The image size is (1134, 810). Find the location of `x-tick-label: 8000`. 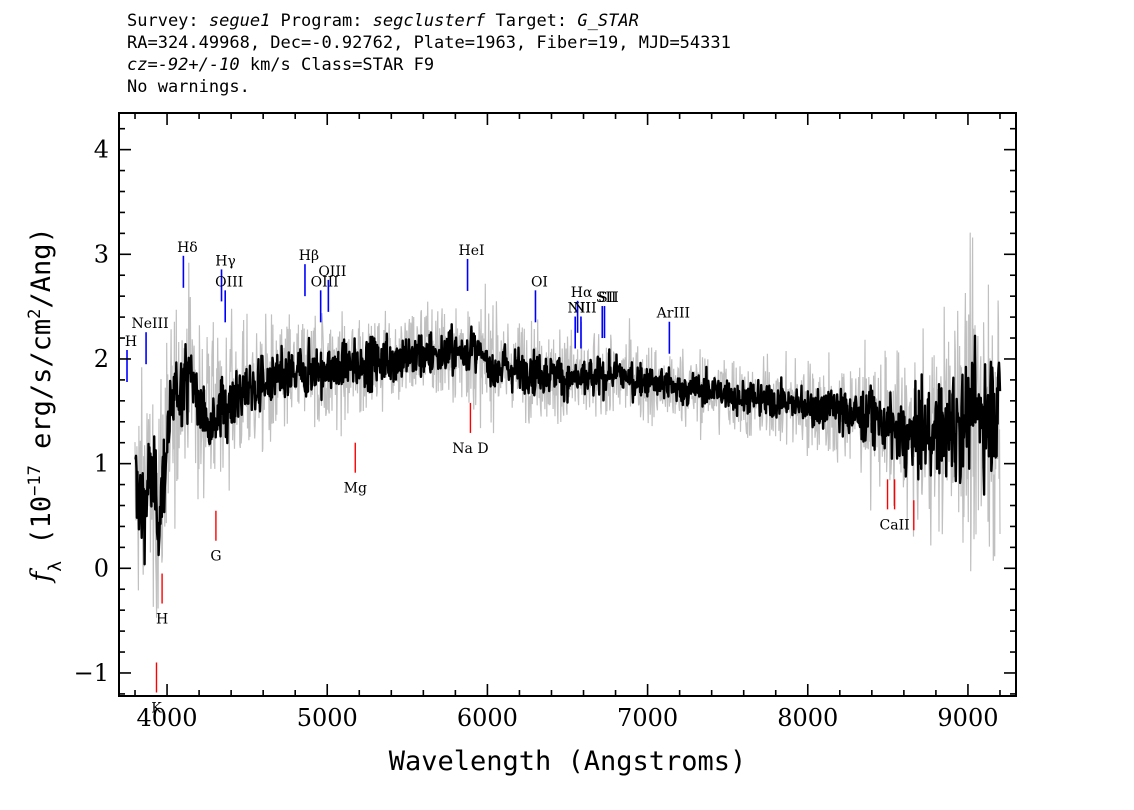

x-tick-label: 8000 is located at coordinates (807, 718).